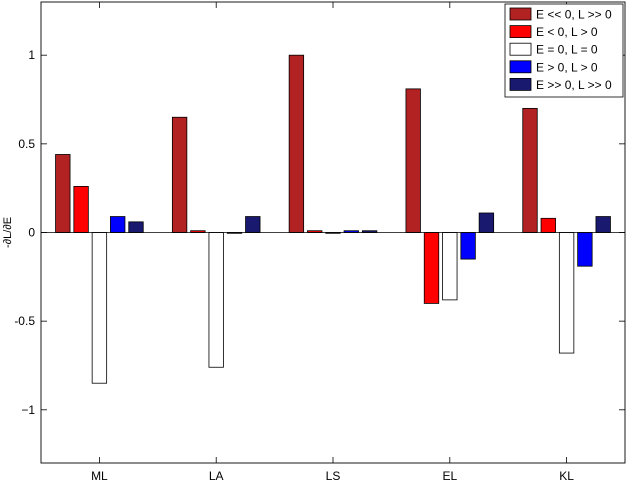 The image size is (640, 487). Describe the element at coordinates (333, 475) in the screenshot. I see `x-tick-label: LS` at that location.